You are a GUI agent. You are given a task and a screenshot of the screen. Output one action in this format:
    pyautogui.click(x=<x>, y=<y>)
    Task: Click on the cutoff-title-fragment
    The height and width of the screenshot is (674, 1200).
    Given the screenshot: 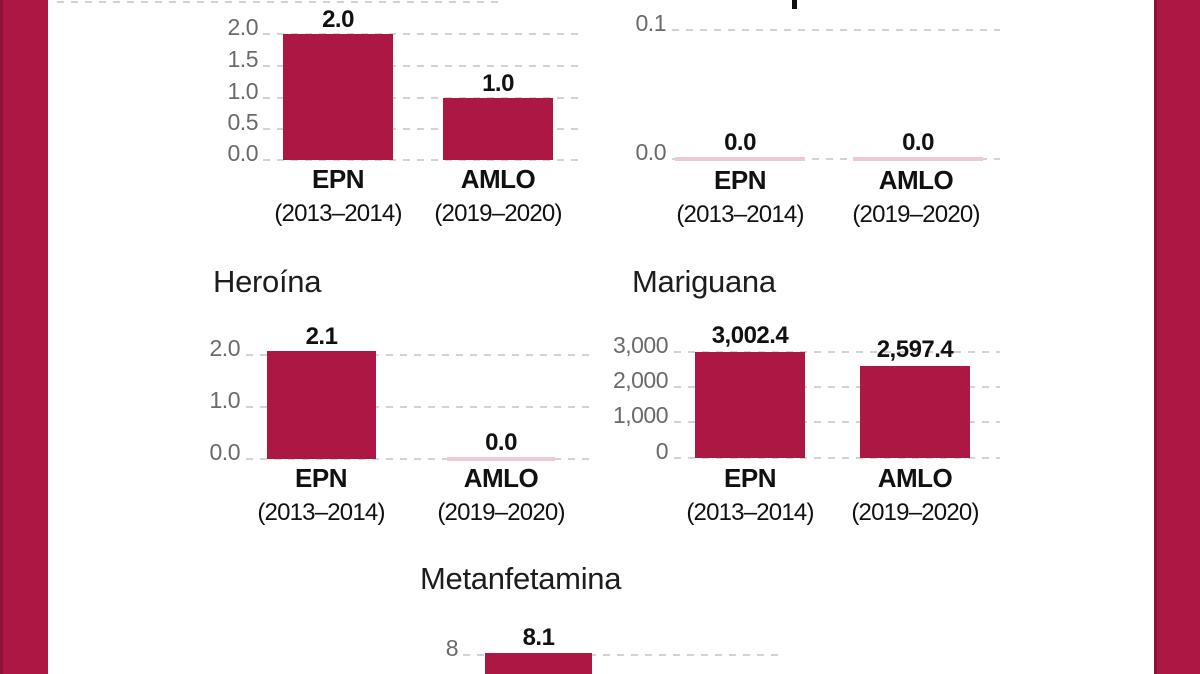 What is the action you would take?
    pyautogui.click(x=794, y=4)
    